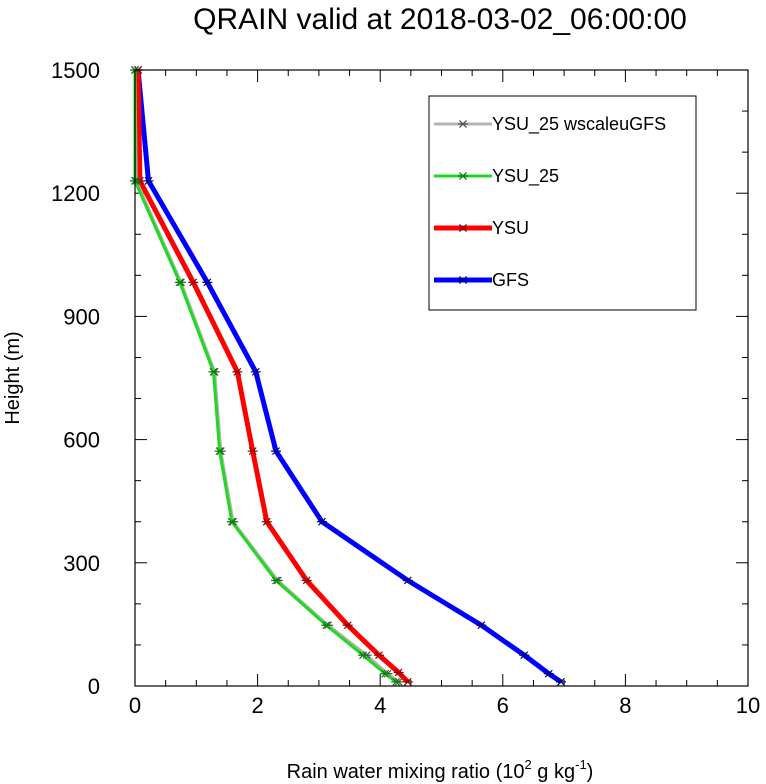 The height and width of the screenshot is (784, 766). Describe the element at coordinates (748, 705) in the screenshot. I see `x-tick-label: 10` at that location.